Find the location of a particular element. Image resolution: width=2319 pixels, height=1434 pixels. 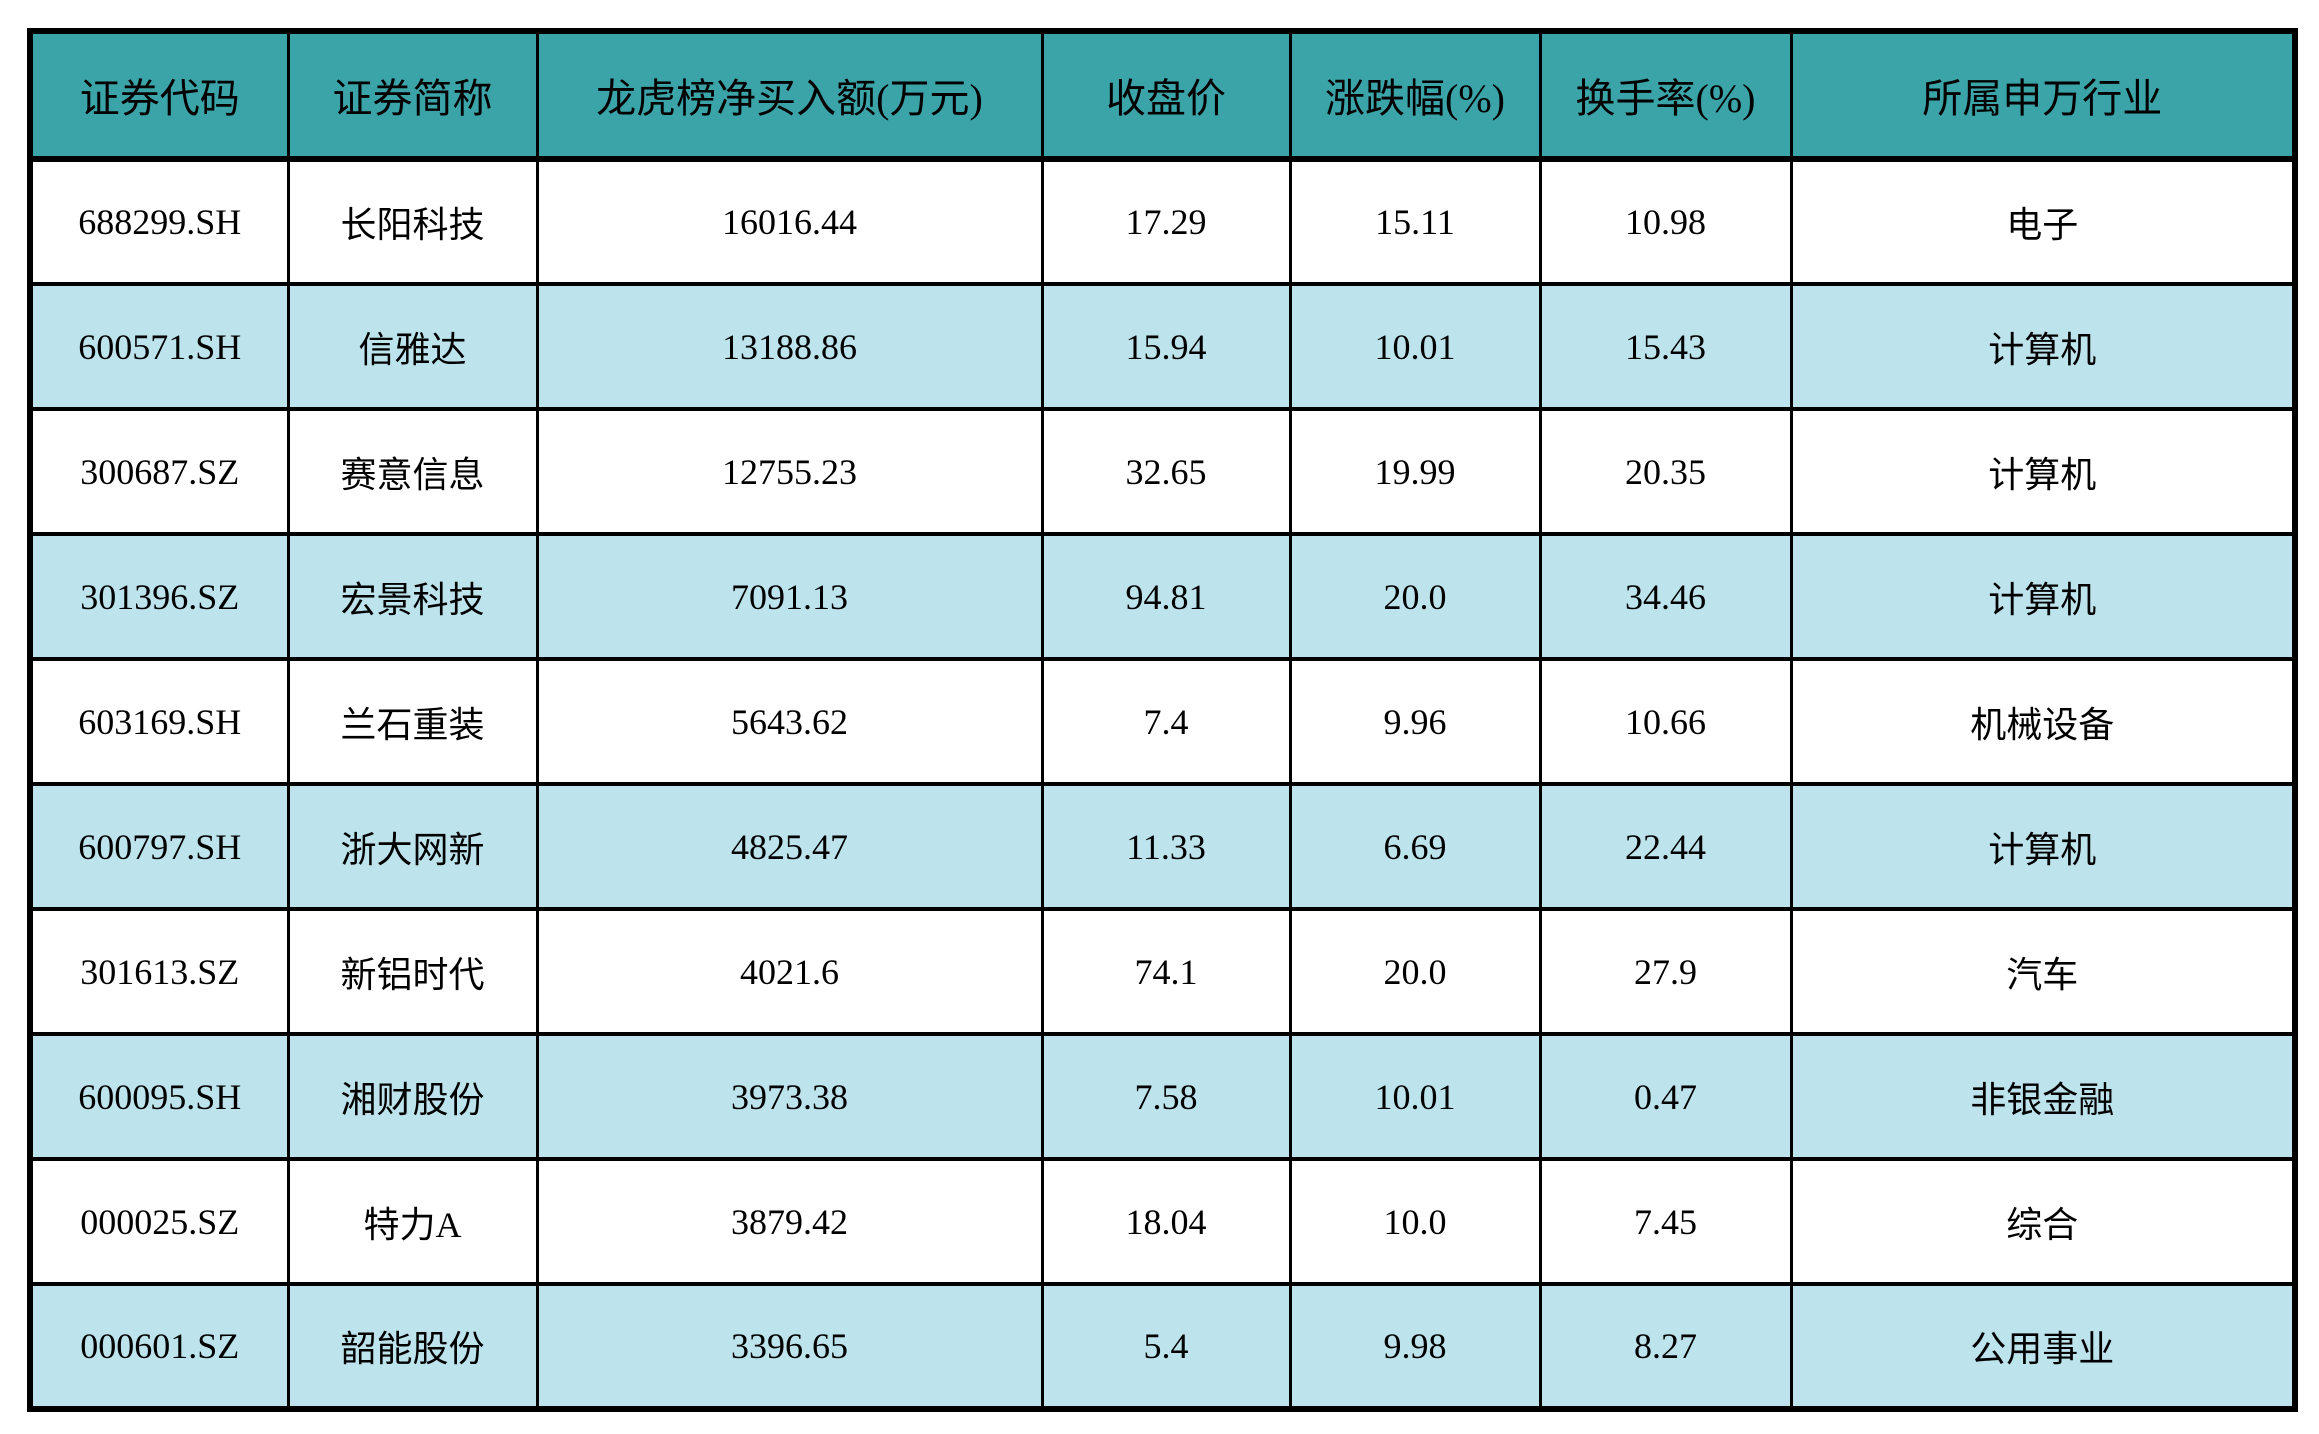

cell-close-price: 74.1 is located at coordinates (1166, 971).